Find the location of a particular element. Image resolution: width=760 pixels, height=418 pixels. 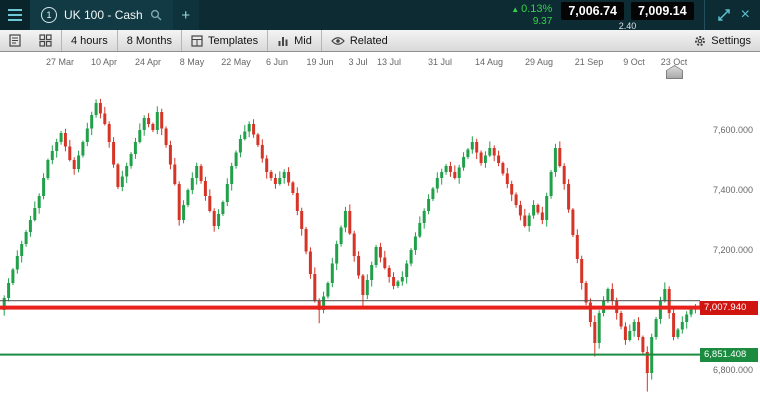

price-type-dropdown: Mid is located at coordinates (294, 40).